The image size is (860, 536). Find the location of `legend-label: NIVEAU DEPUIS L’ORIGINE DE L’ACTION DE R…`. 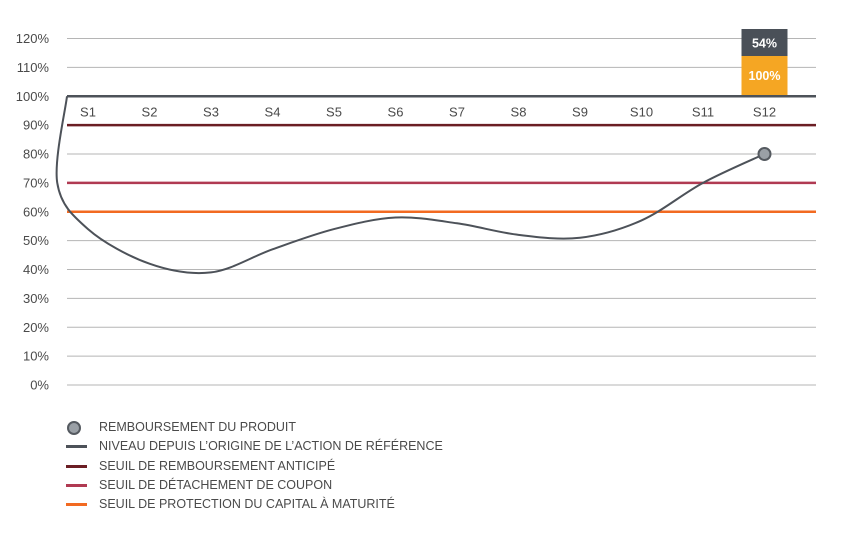

legend-label: NIVEAU DEPUIS L’ORIGINE DE L’ACTION DE R… is located at coordinates (271, 446).